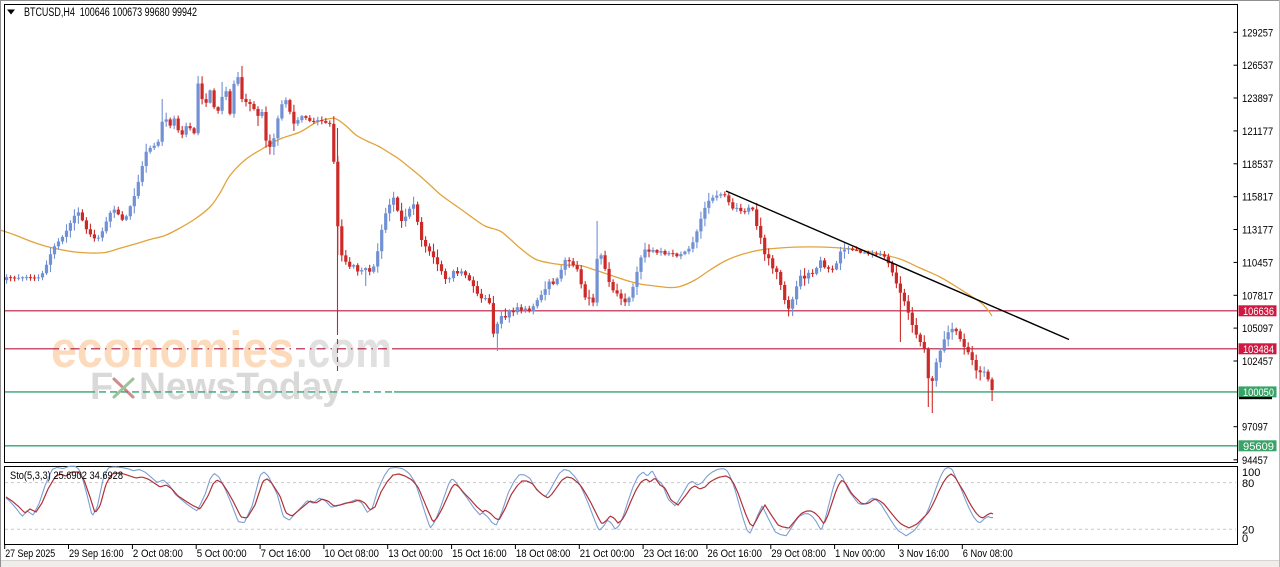  What do you see at coordinates (924, 554) in the screenshot?
I see `svg-text: 3 Nov 16:00` at bounding box center [924, 554].